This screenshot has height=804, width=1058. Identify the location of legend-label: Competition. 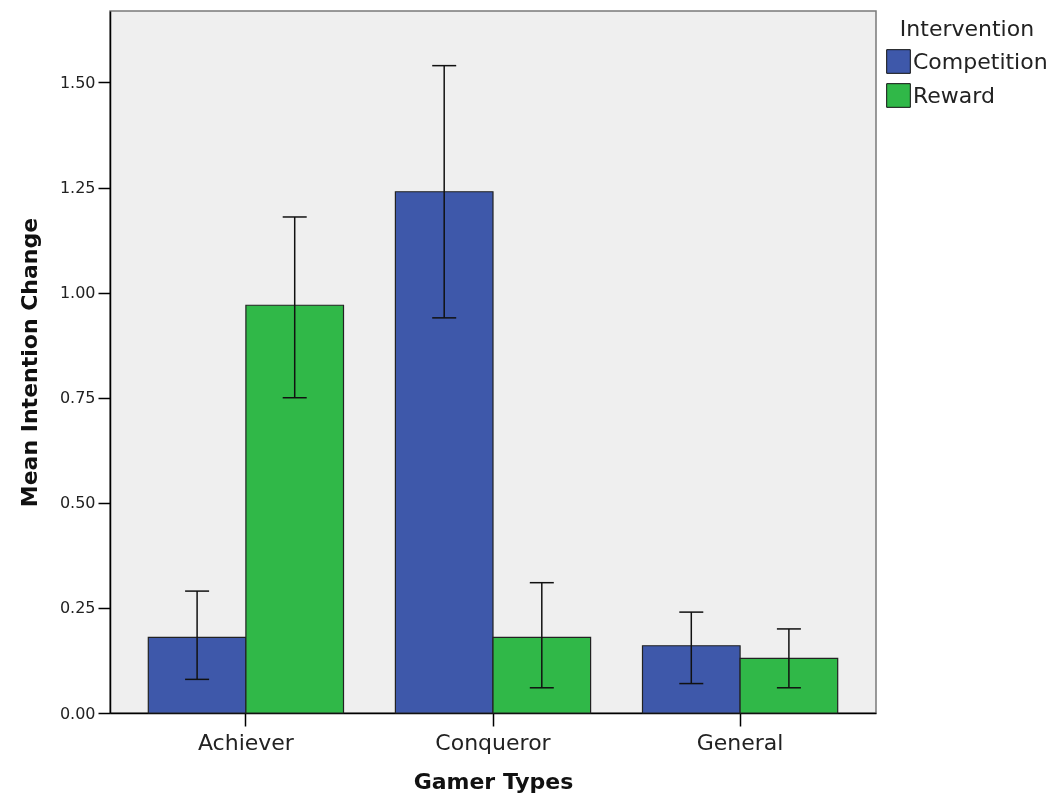
(980, 61).